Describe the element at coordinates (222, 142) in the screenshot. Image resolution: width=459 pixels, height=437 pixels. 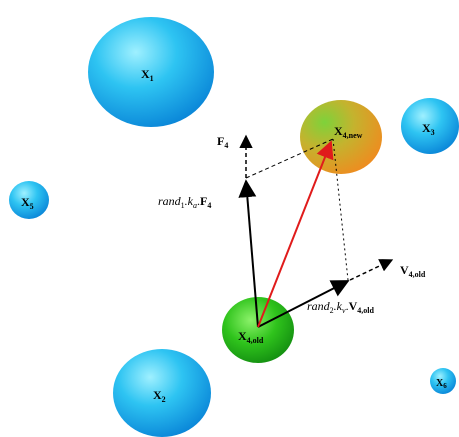
I see `f4-label: F4` at that location.